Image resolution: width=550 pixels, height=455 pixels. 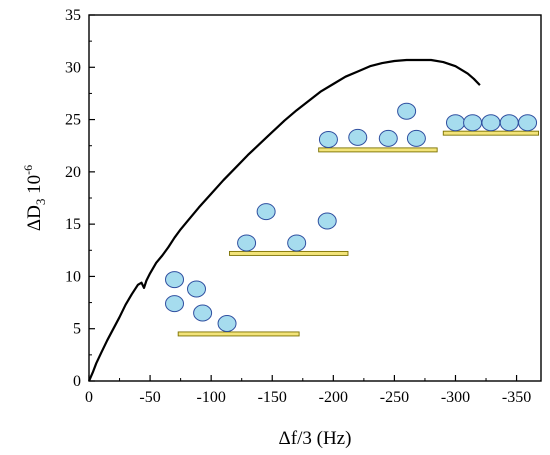 What do you see at coordinates (40, 202) in the screenshot?
I see `y-axis-title-subscript: 3` at bounding box center [40, 202].